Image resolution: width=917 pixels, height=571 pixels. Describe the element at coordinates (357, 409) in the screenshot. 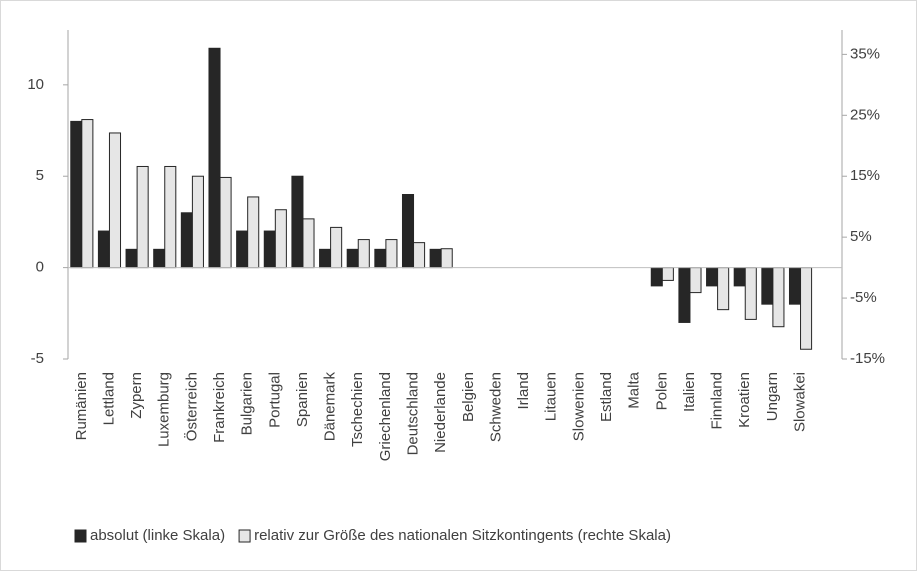

I see `x-tick-label: Tschechien` at that location.